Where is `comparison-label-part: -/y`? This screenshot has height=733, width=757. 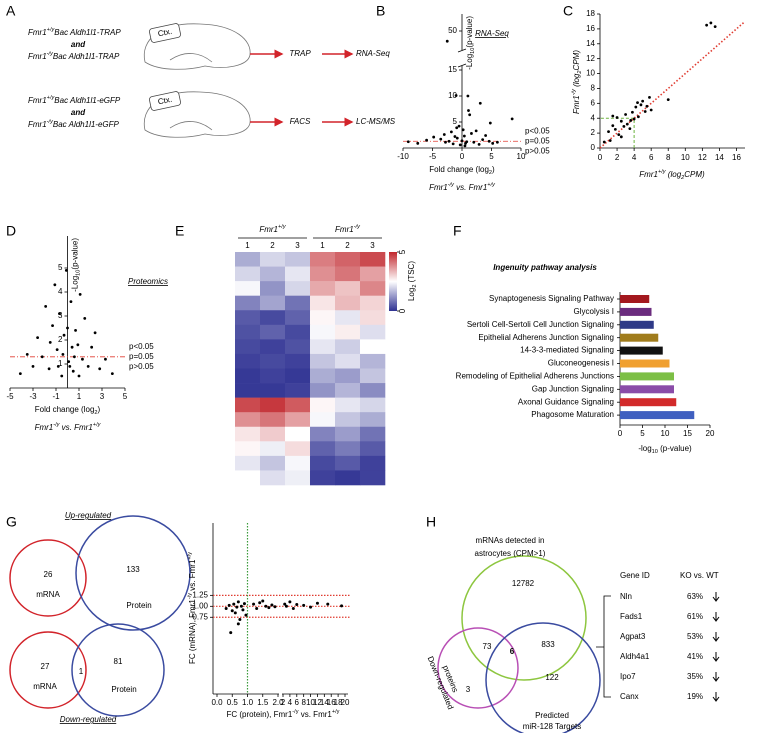
comparison-label-part: -/y is located at coordinates (56, 425).